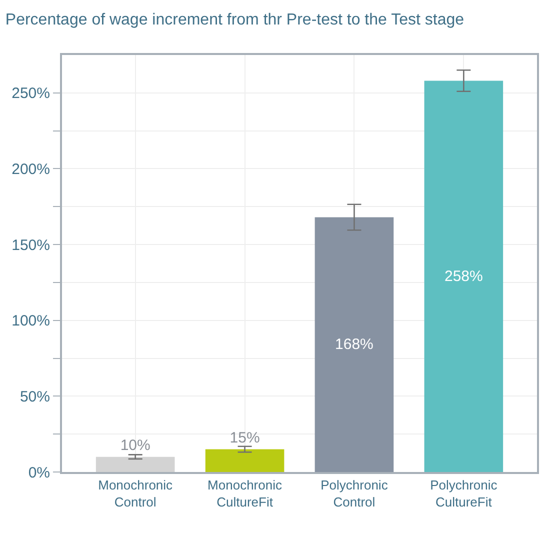  I want to click on y-tick-label: 200%, so click(31, 169).